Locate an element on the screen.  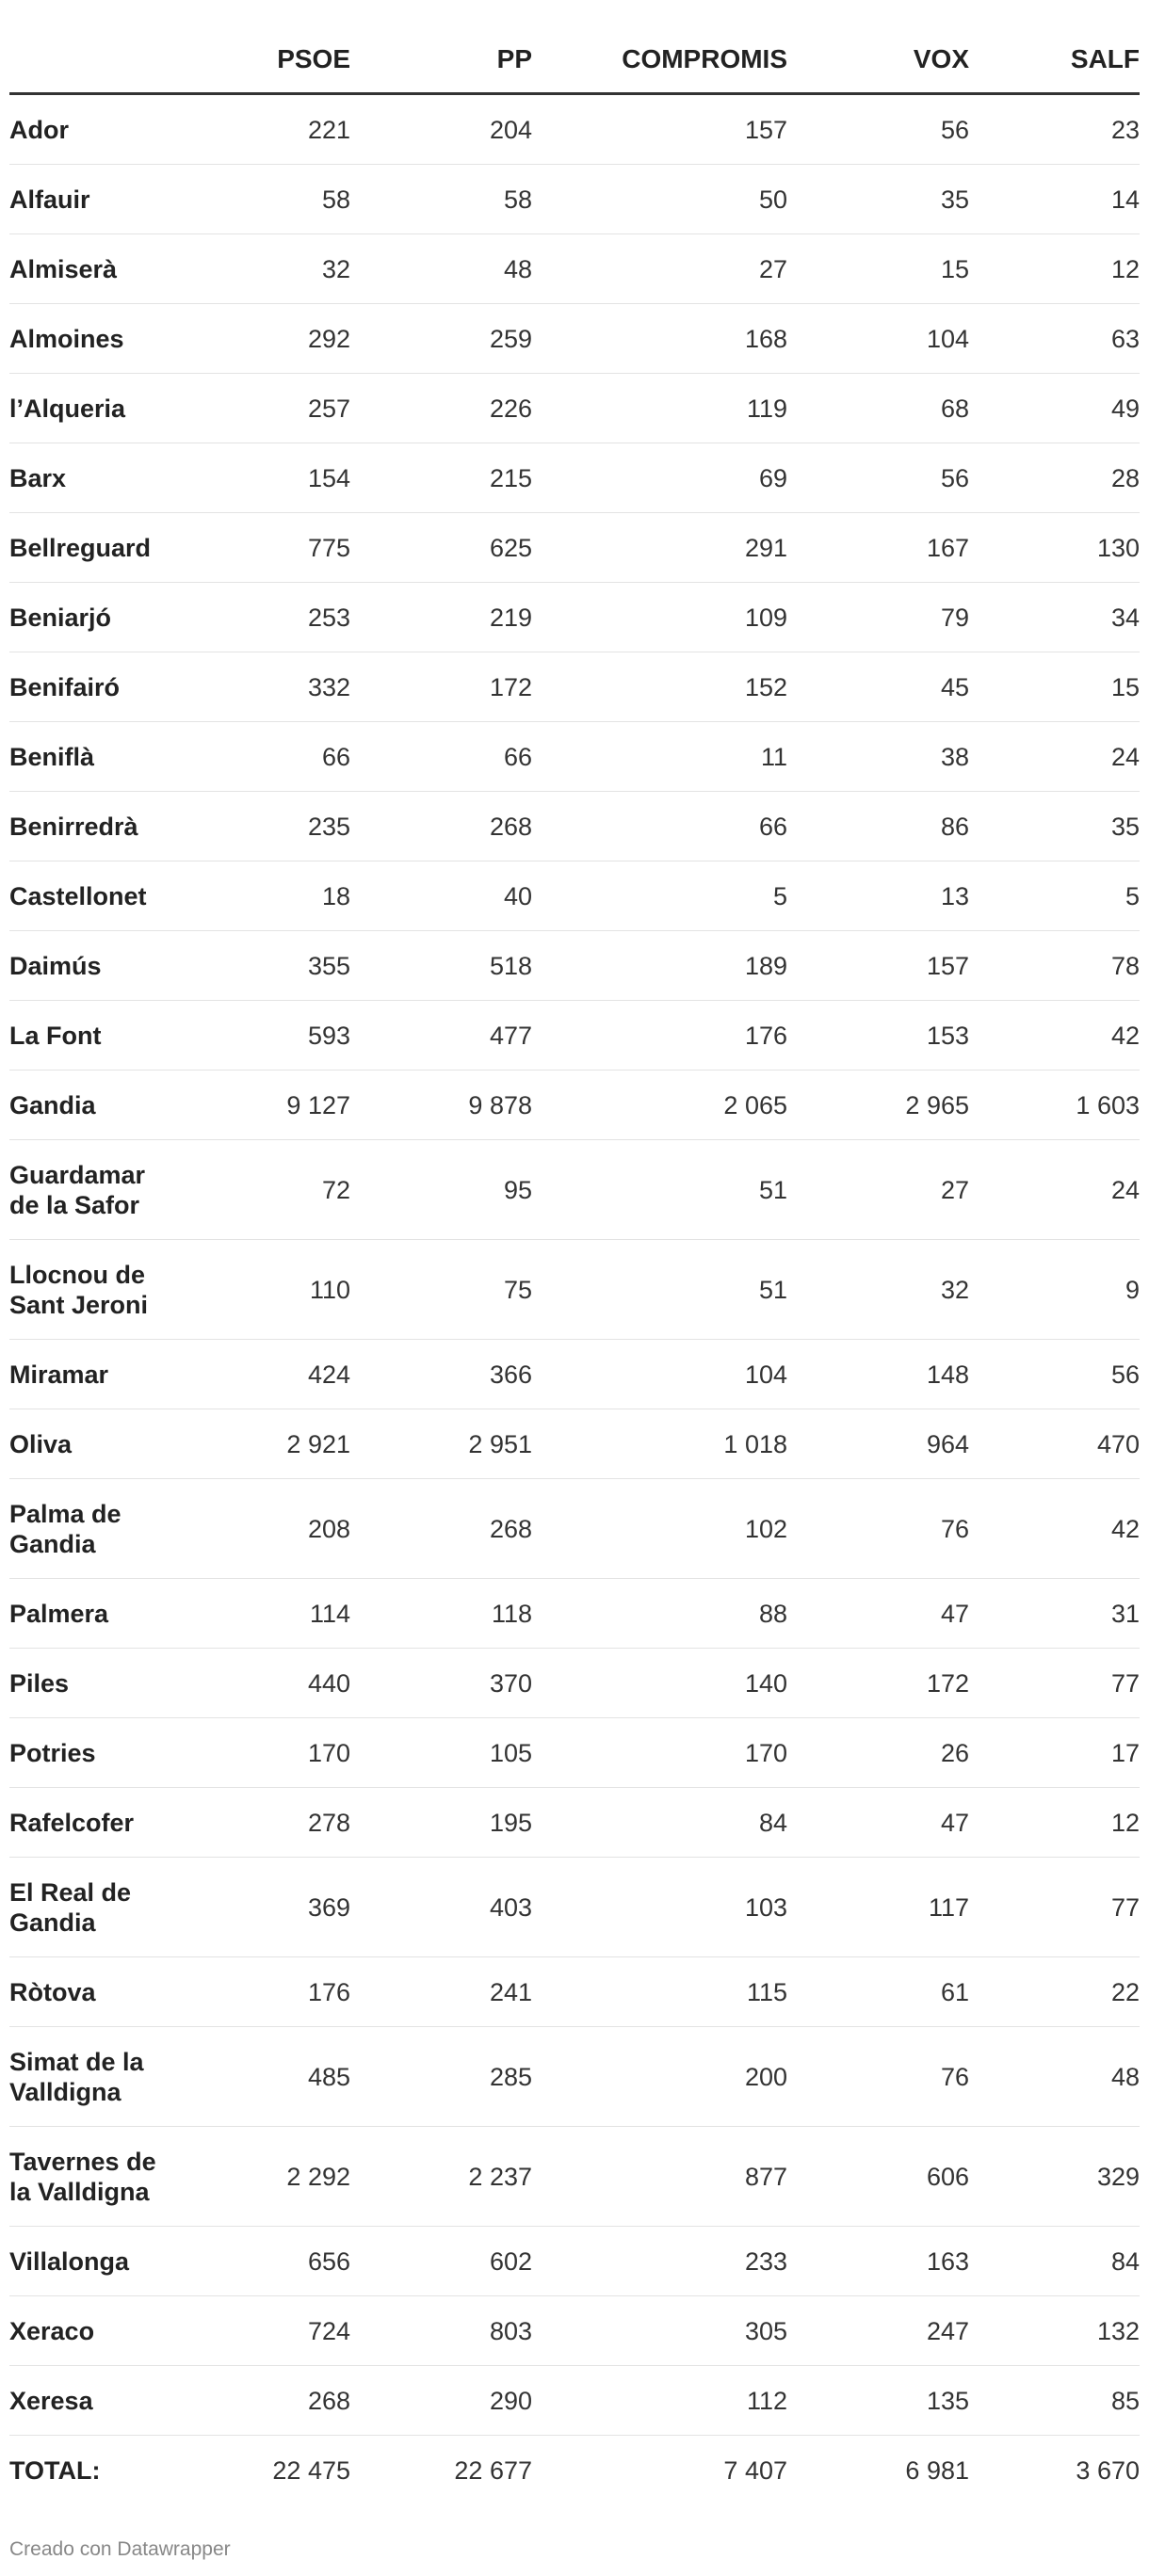
vote-cell-pp: 2 237 is located at coordinates (441, 2176).